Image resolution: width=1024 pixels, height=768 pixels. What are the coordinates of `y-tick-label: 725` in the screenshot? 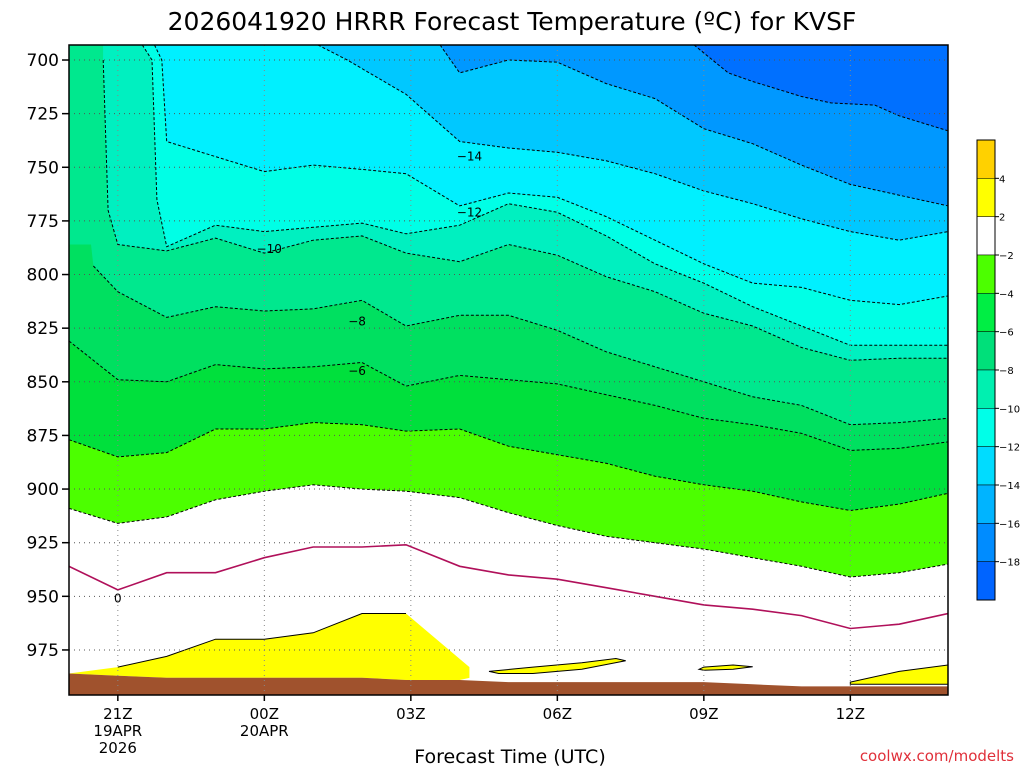 It's located at (43, 115).